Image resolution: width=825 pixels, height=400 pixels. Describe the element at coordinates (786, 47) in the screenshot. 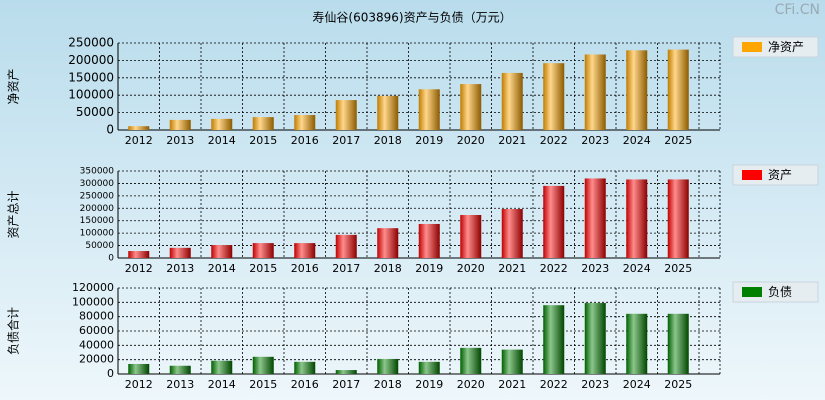

I see `legend-label: 净资产` at that location.